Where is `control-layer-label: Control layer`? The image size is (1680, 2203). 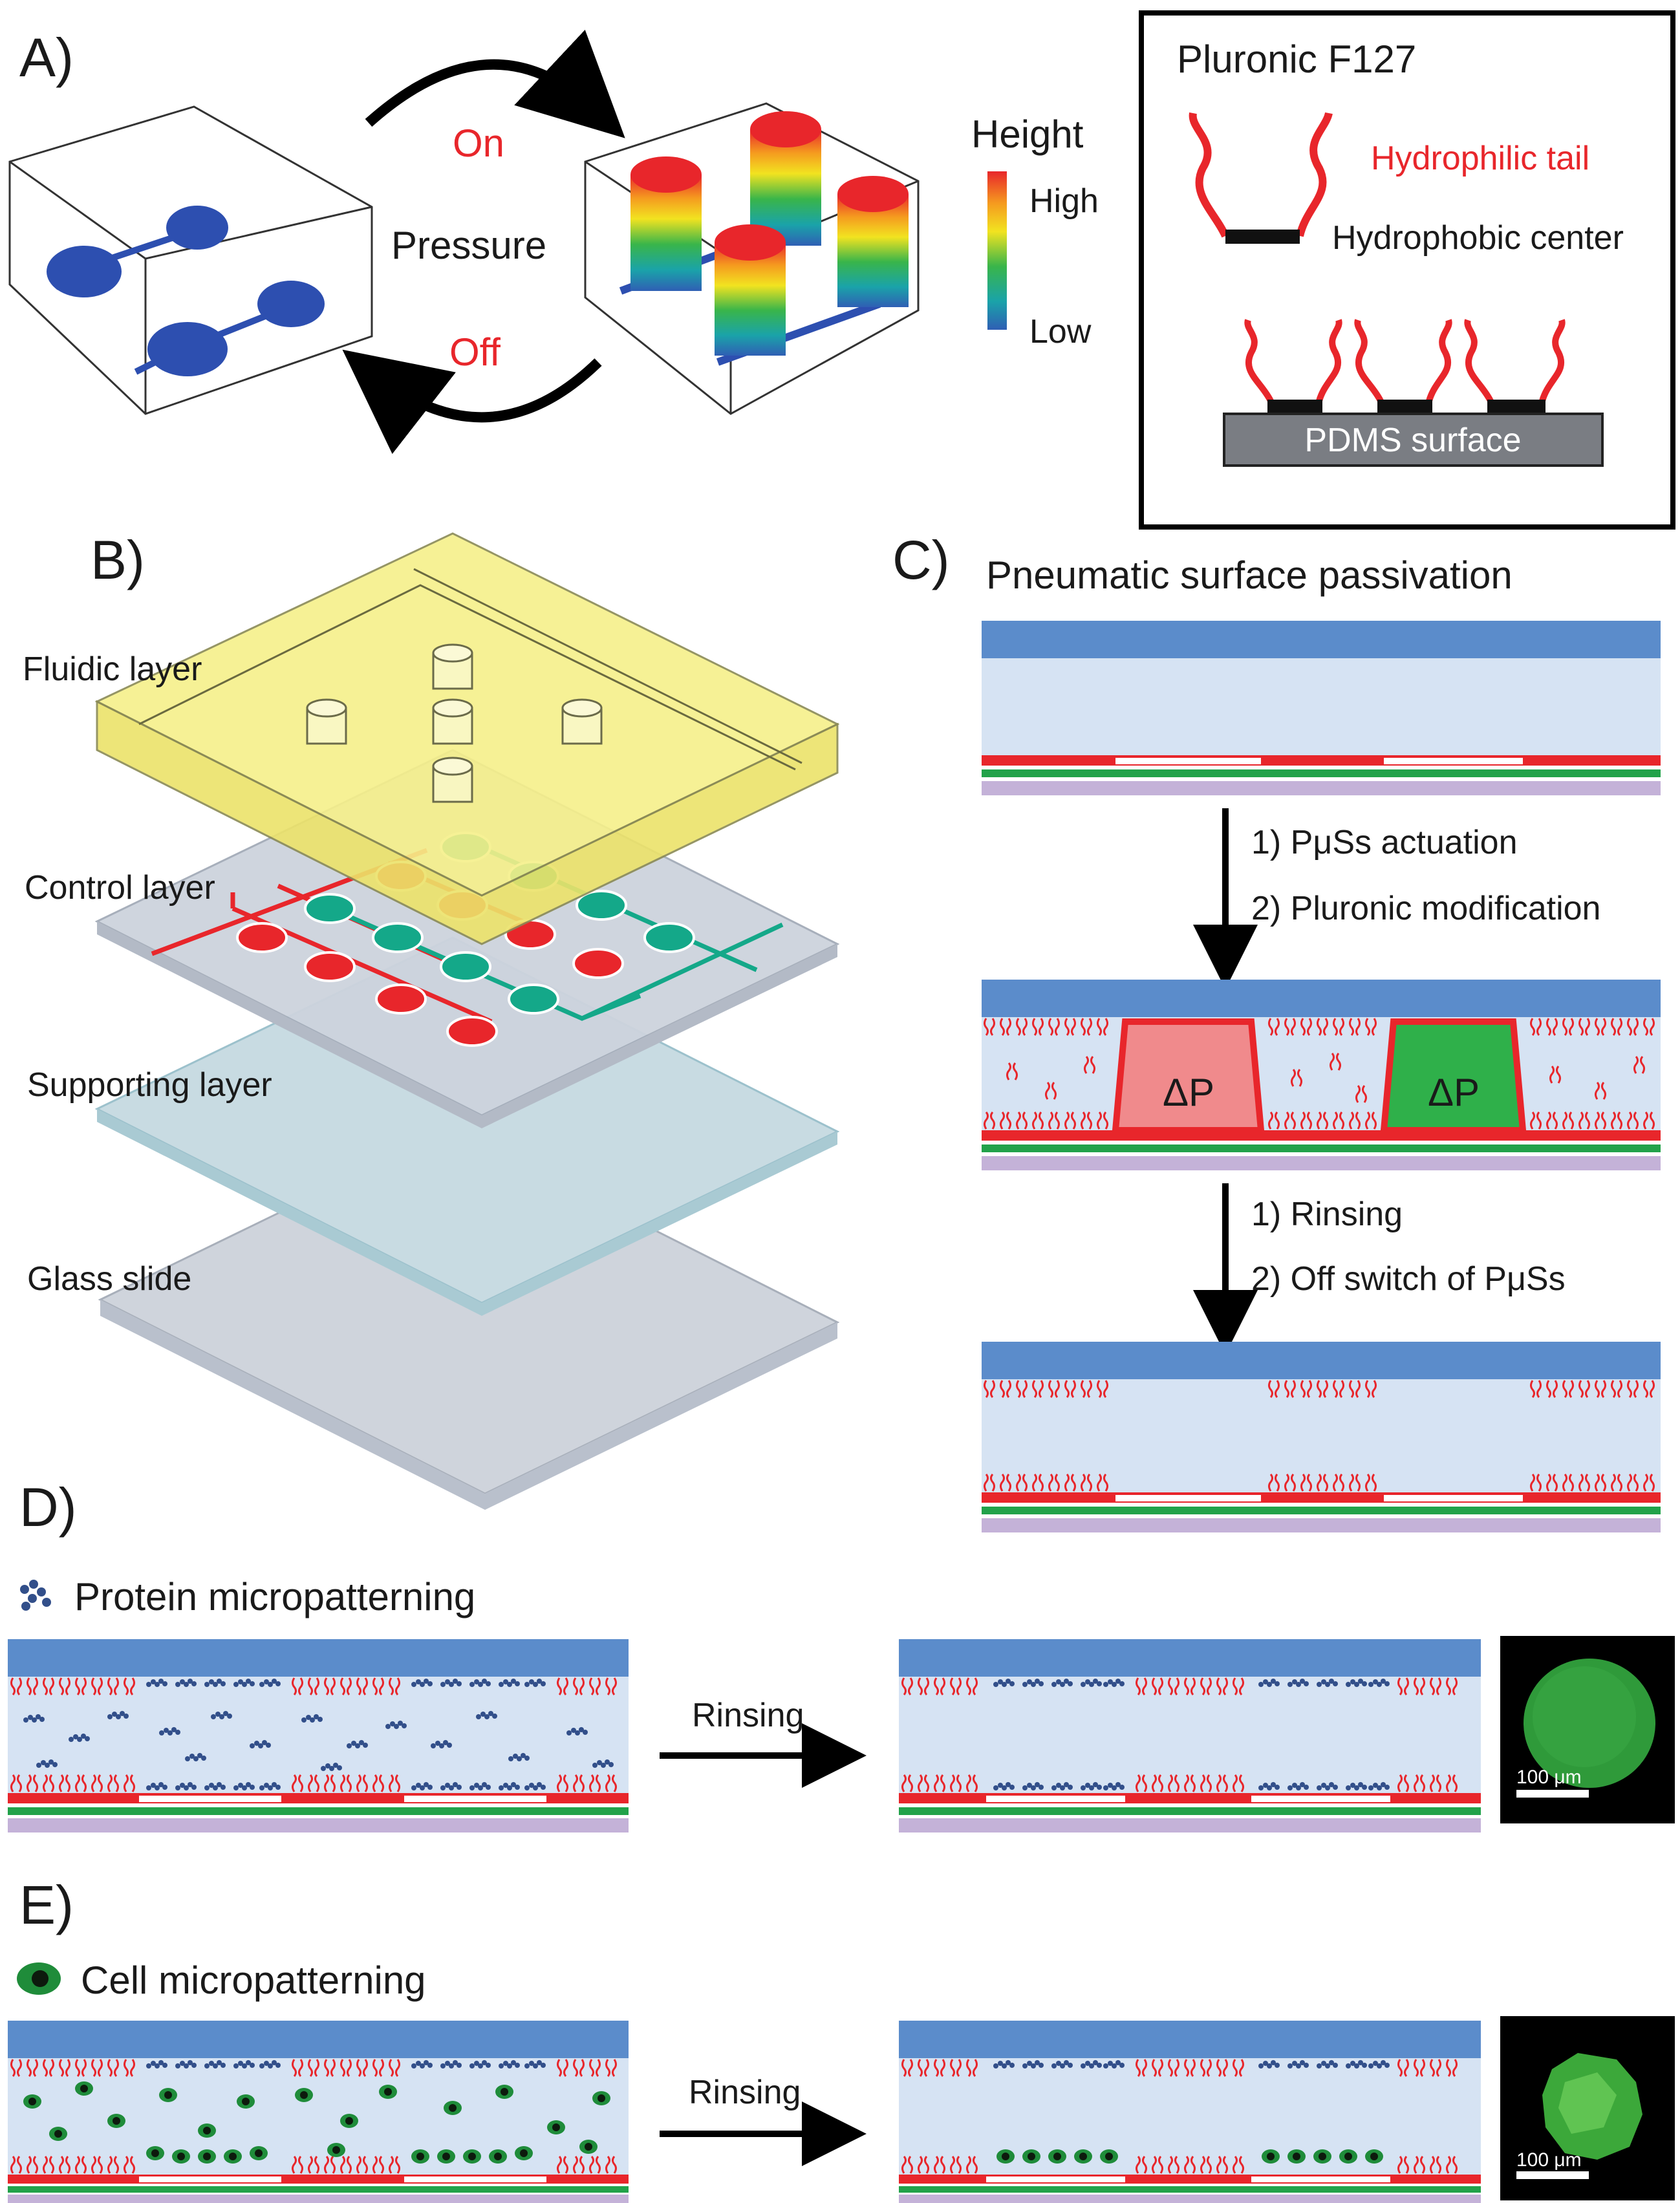
control-layer-label: Control layer is located at coordinates (120, 888).